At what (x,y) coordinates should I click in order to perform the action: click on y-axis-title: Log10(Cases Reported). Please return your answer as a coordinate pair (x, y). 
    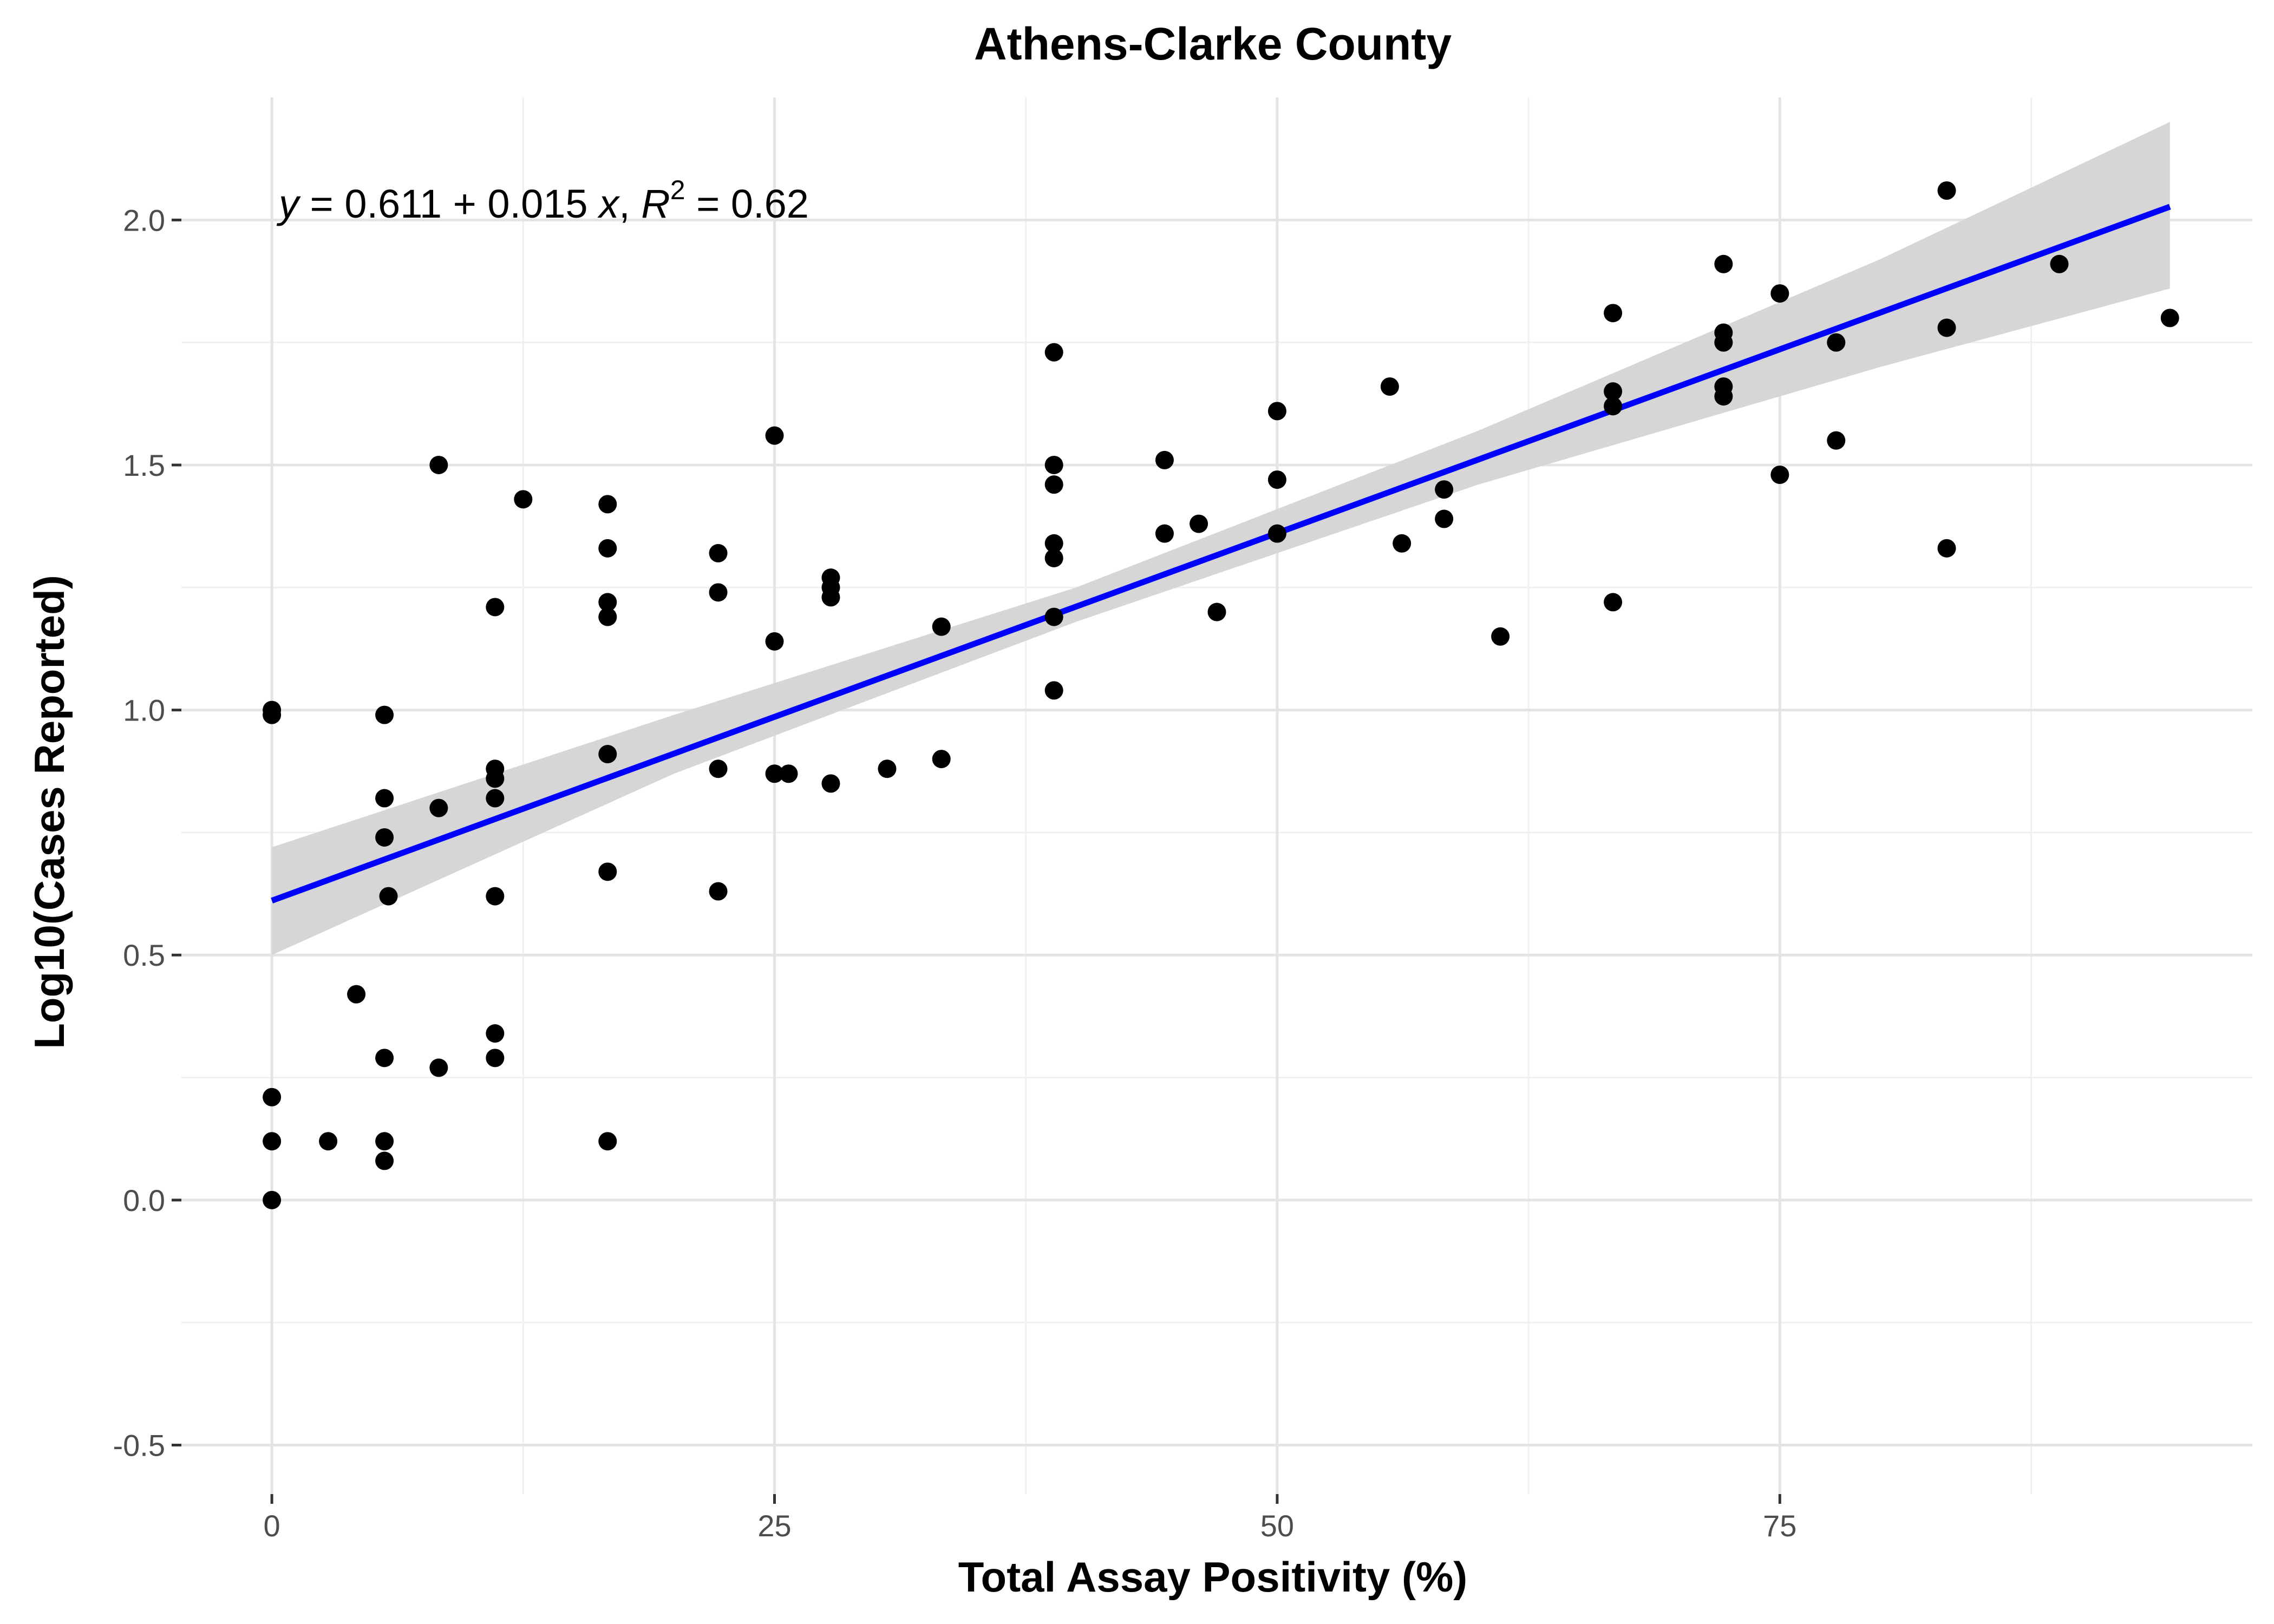
    Looking at the image, I should click on (49, 812).